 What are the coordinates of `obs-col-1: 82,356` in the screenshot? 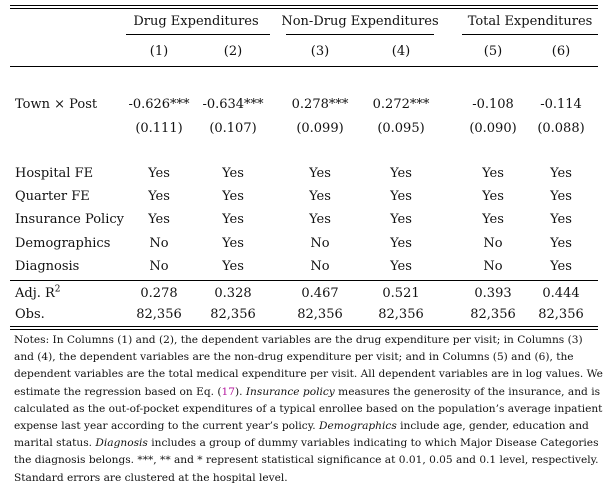 It's located at (159, 314).